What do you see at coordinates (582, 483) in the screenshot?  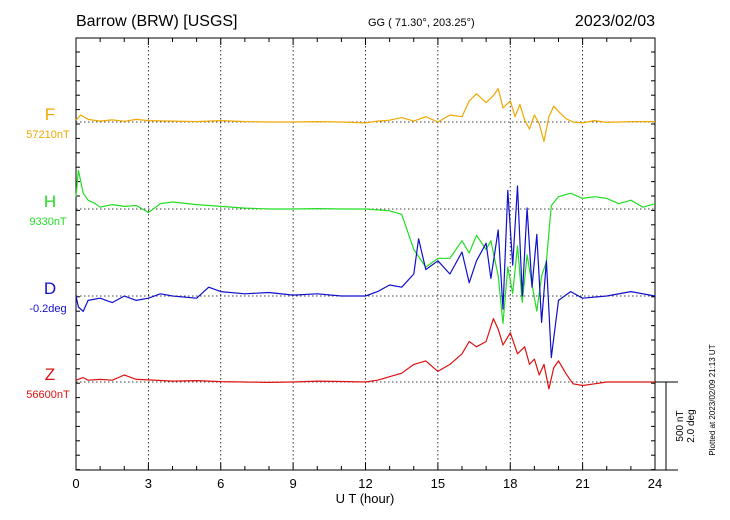 I see `x-tick-label: 21` at bounding box center [582, 483].